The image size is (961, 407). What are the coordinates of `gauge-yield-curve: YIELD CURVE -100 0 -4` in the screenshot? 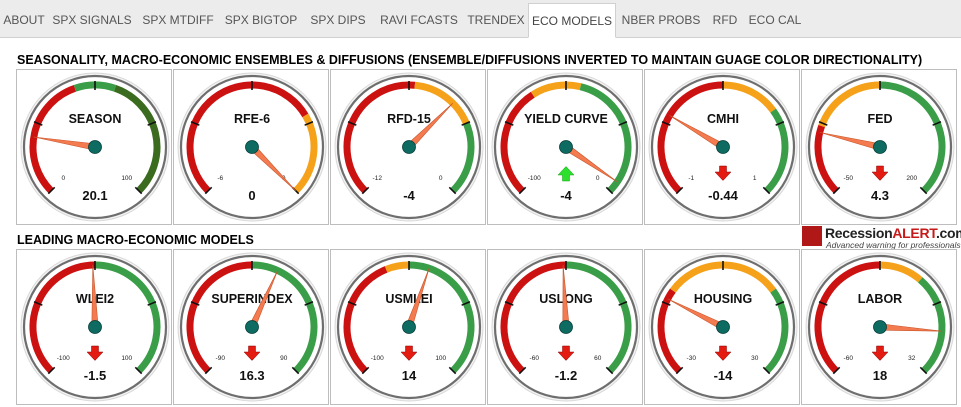 It's located at (565, 147).